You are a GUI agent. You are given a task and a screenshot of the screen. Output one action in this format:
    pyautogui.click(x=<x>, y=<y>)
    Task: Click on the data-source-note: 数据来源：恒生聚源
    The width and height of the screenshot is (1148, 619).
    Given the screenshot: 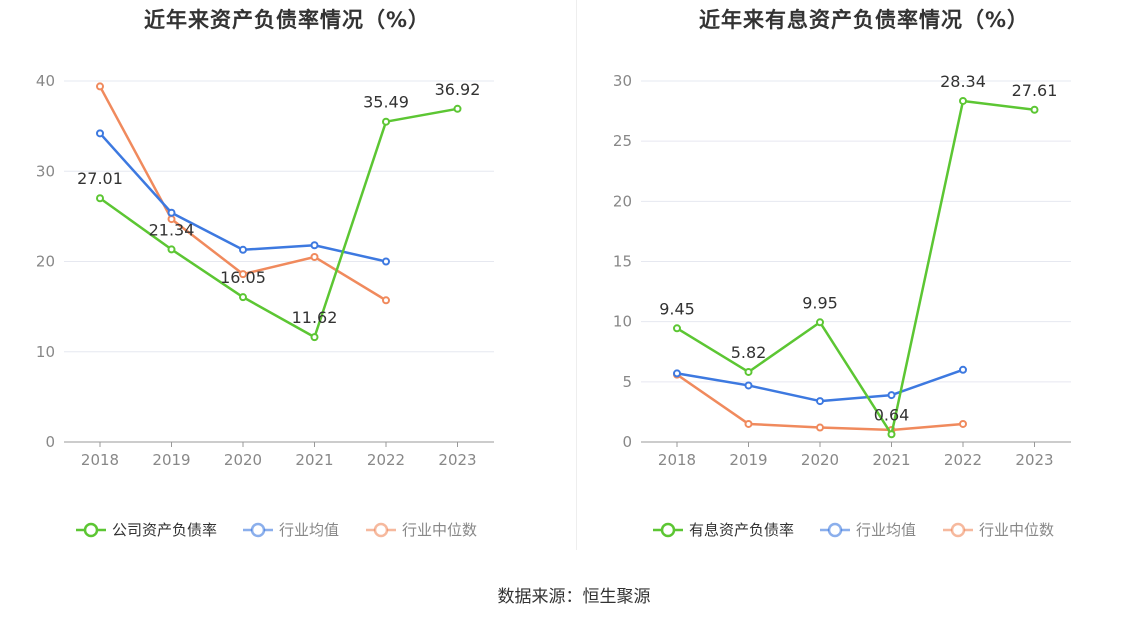 What is the action you would take?
    pyautogui.click(x=574, y=597)
    